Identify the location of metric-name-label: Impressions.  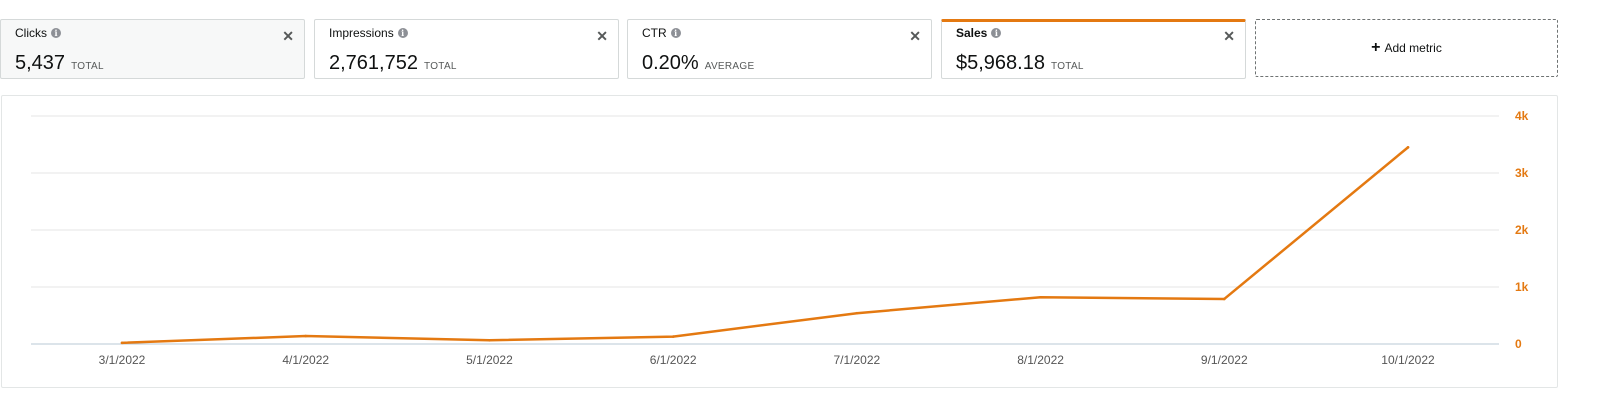
(361, 33).